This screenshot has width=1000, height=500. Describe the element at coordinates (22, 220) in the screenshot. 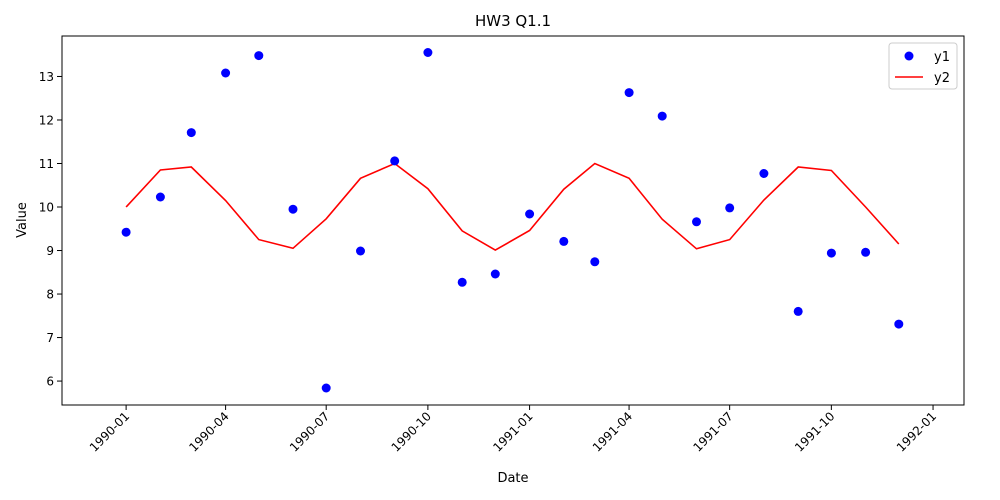

I see `y-axis-label: Value` at that location.